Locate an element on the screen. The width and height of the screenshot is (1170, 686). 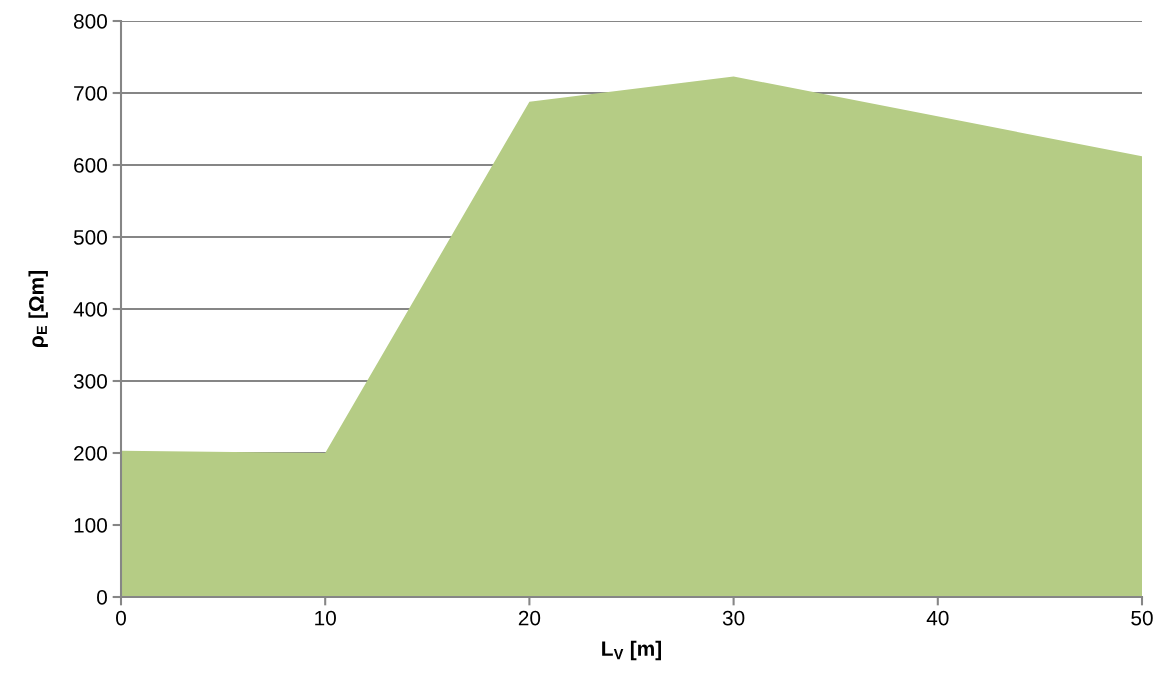
y-tick-label: 400 is located at coordinates (90, 309).